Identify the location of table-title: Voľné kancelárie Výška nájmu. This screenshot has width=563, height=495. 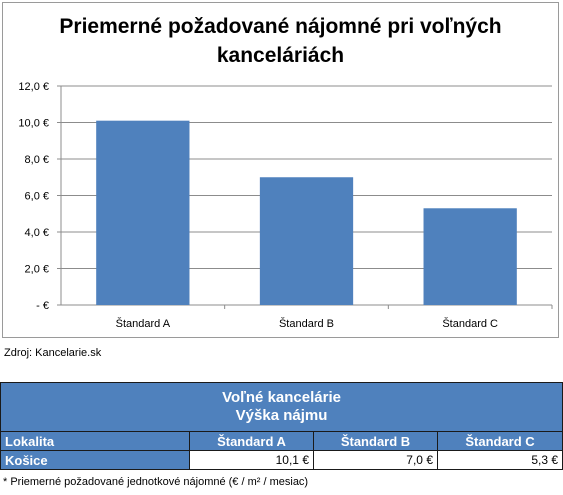
(281, 407).